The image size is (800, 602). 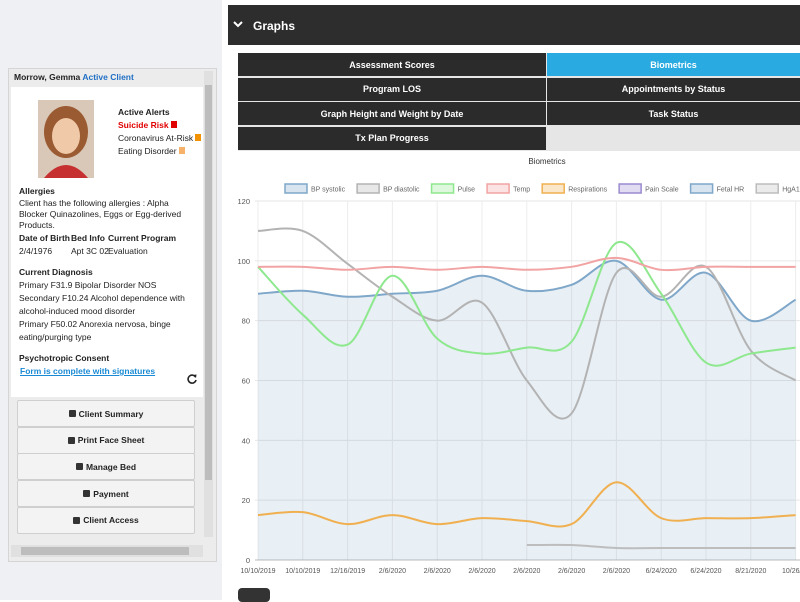 I want to click on legend-label: BP diastolic, so click(x=401, y=190).